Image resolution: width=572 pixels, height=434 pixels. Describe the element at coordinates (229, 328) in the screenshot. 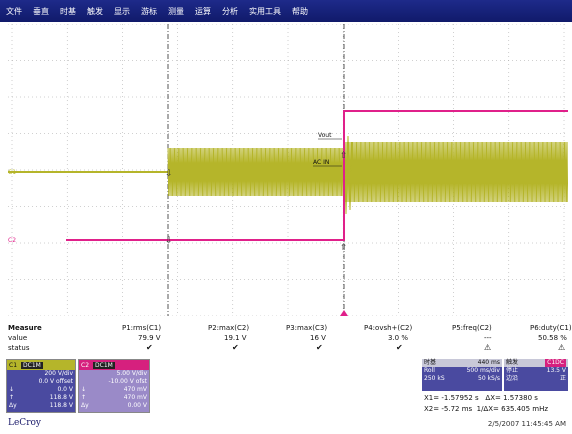

I see `p2-name: P2:max(C2)` at that location.